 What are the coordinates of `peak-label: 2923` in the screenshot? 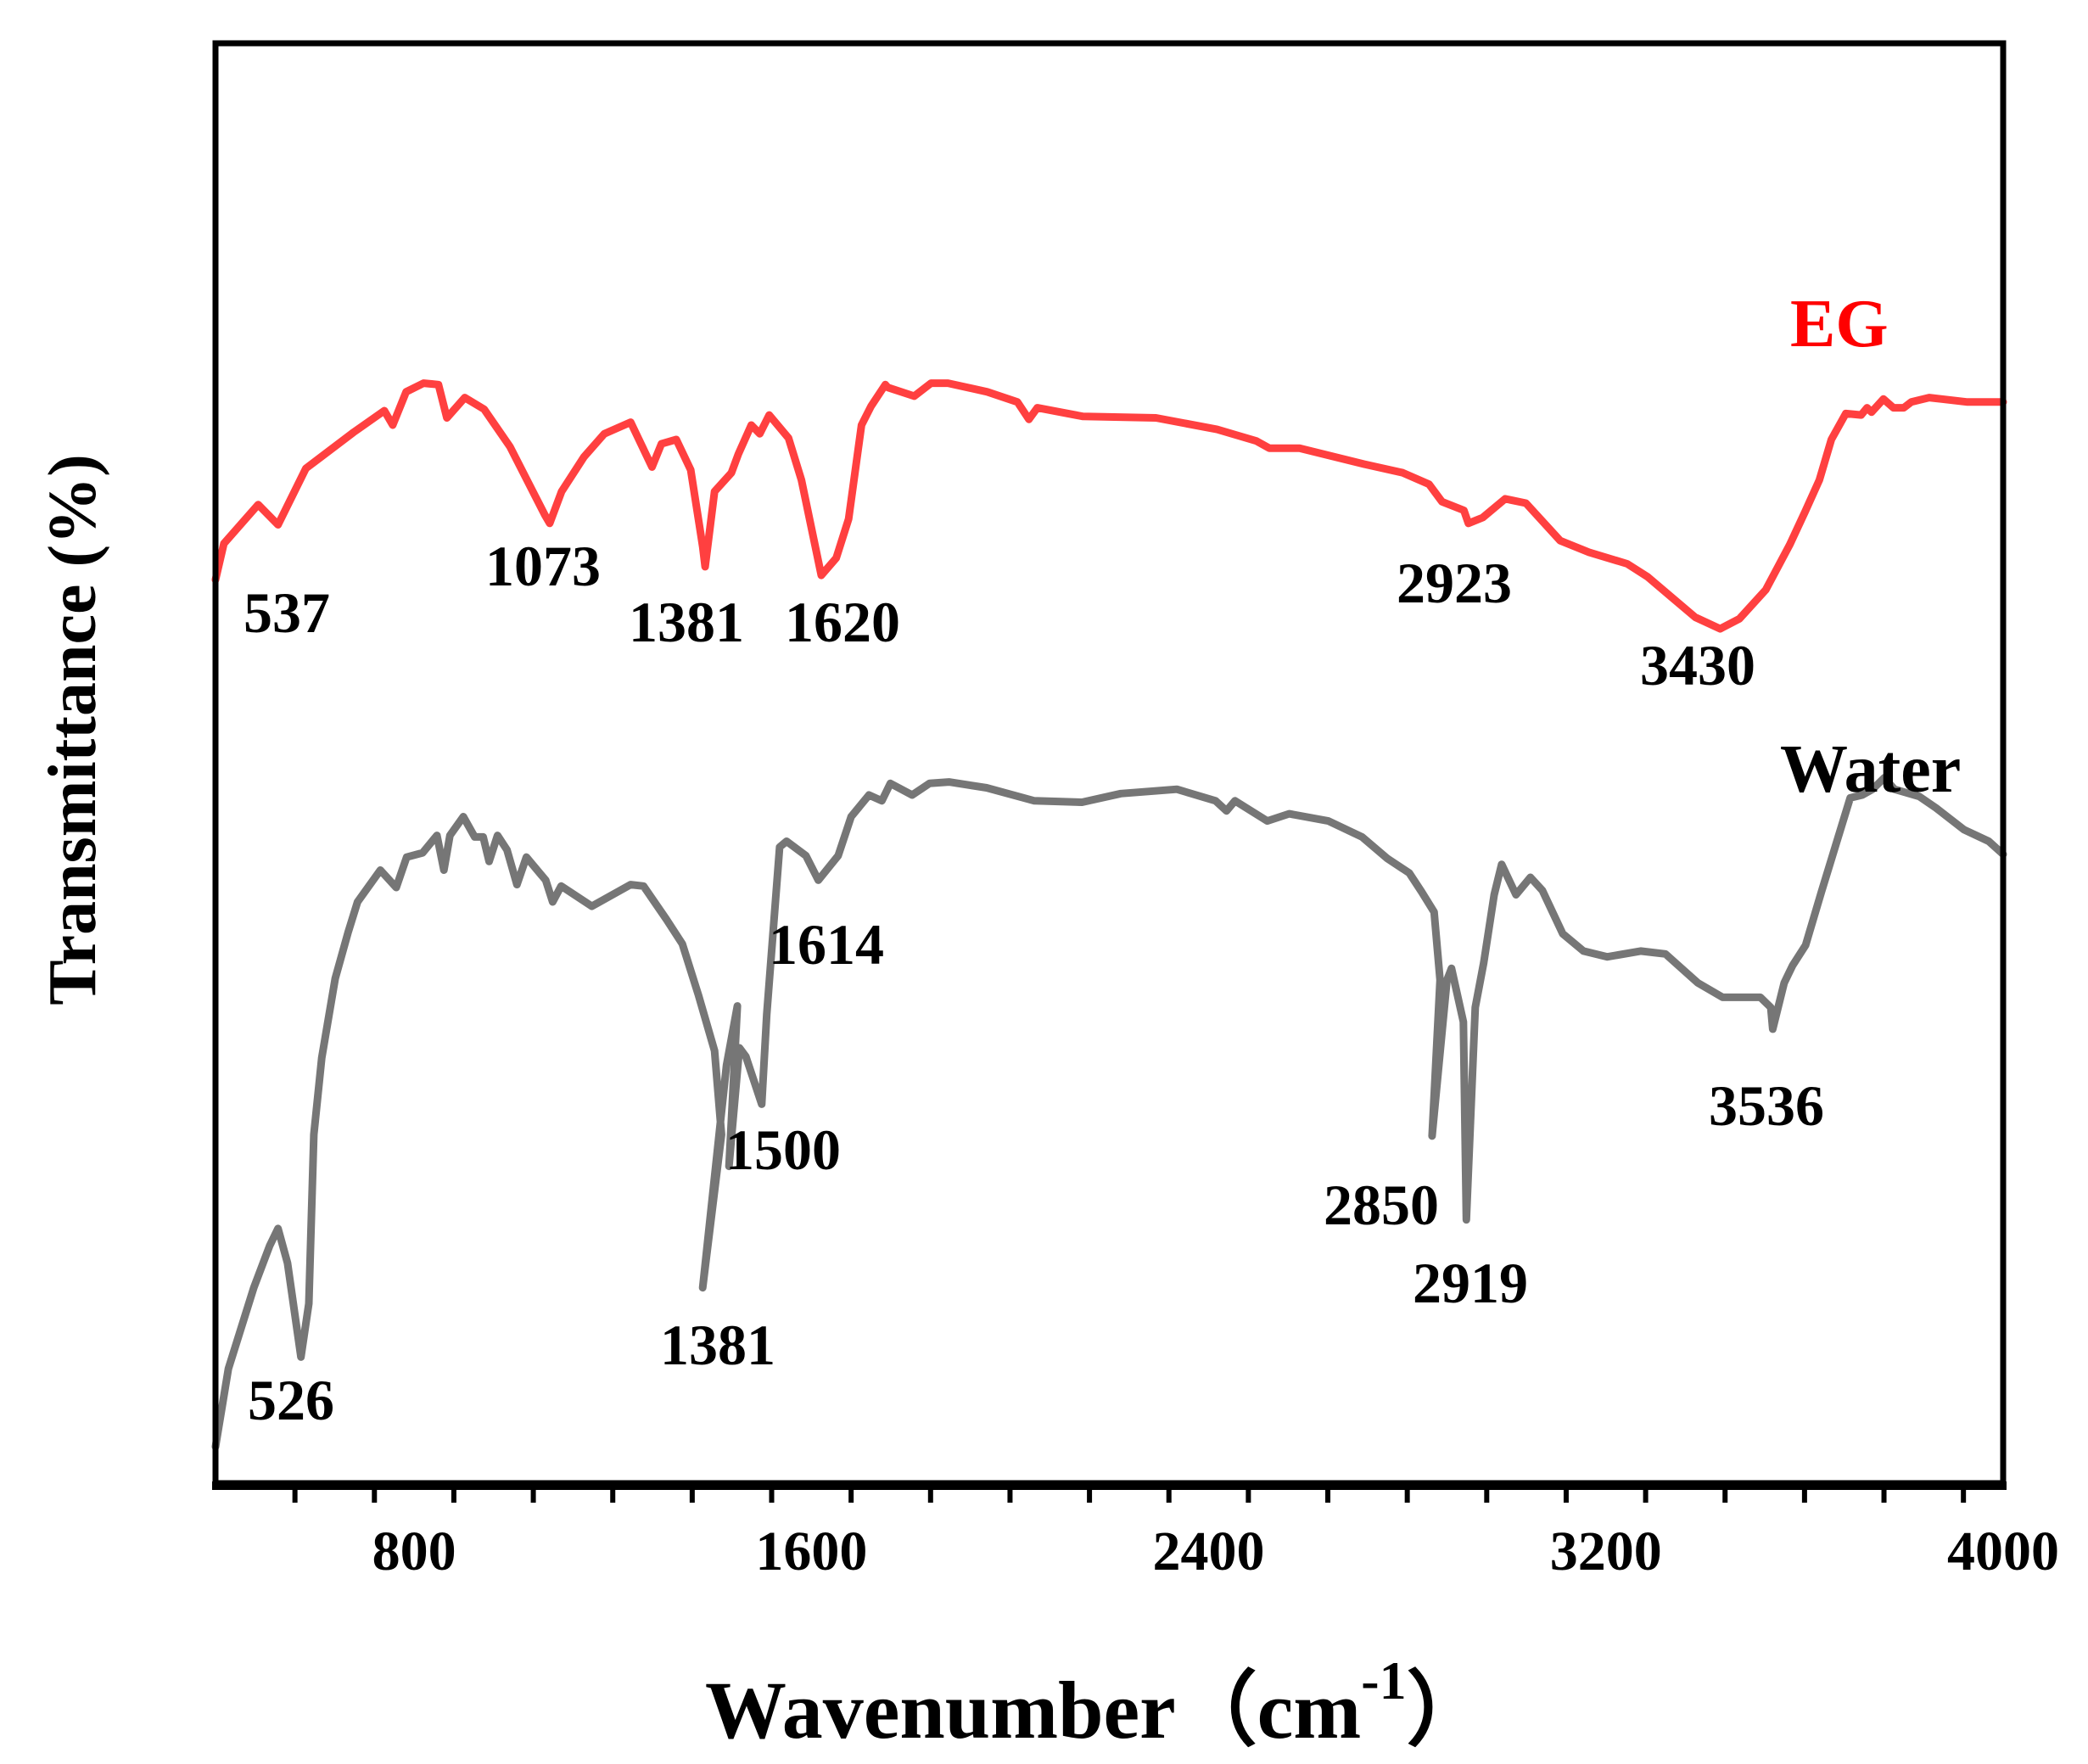 It's located at (1455, 583).